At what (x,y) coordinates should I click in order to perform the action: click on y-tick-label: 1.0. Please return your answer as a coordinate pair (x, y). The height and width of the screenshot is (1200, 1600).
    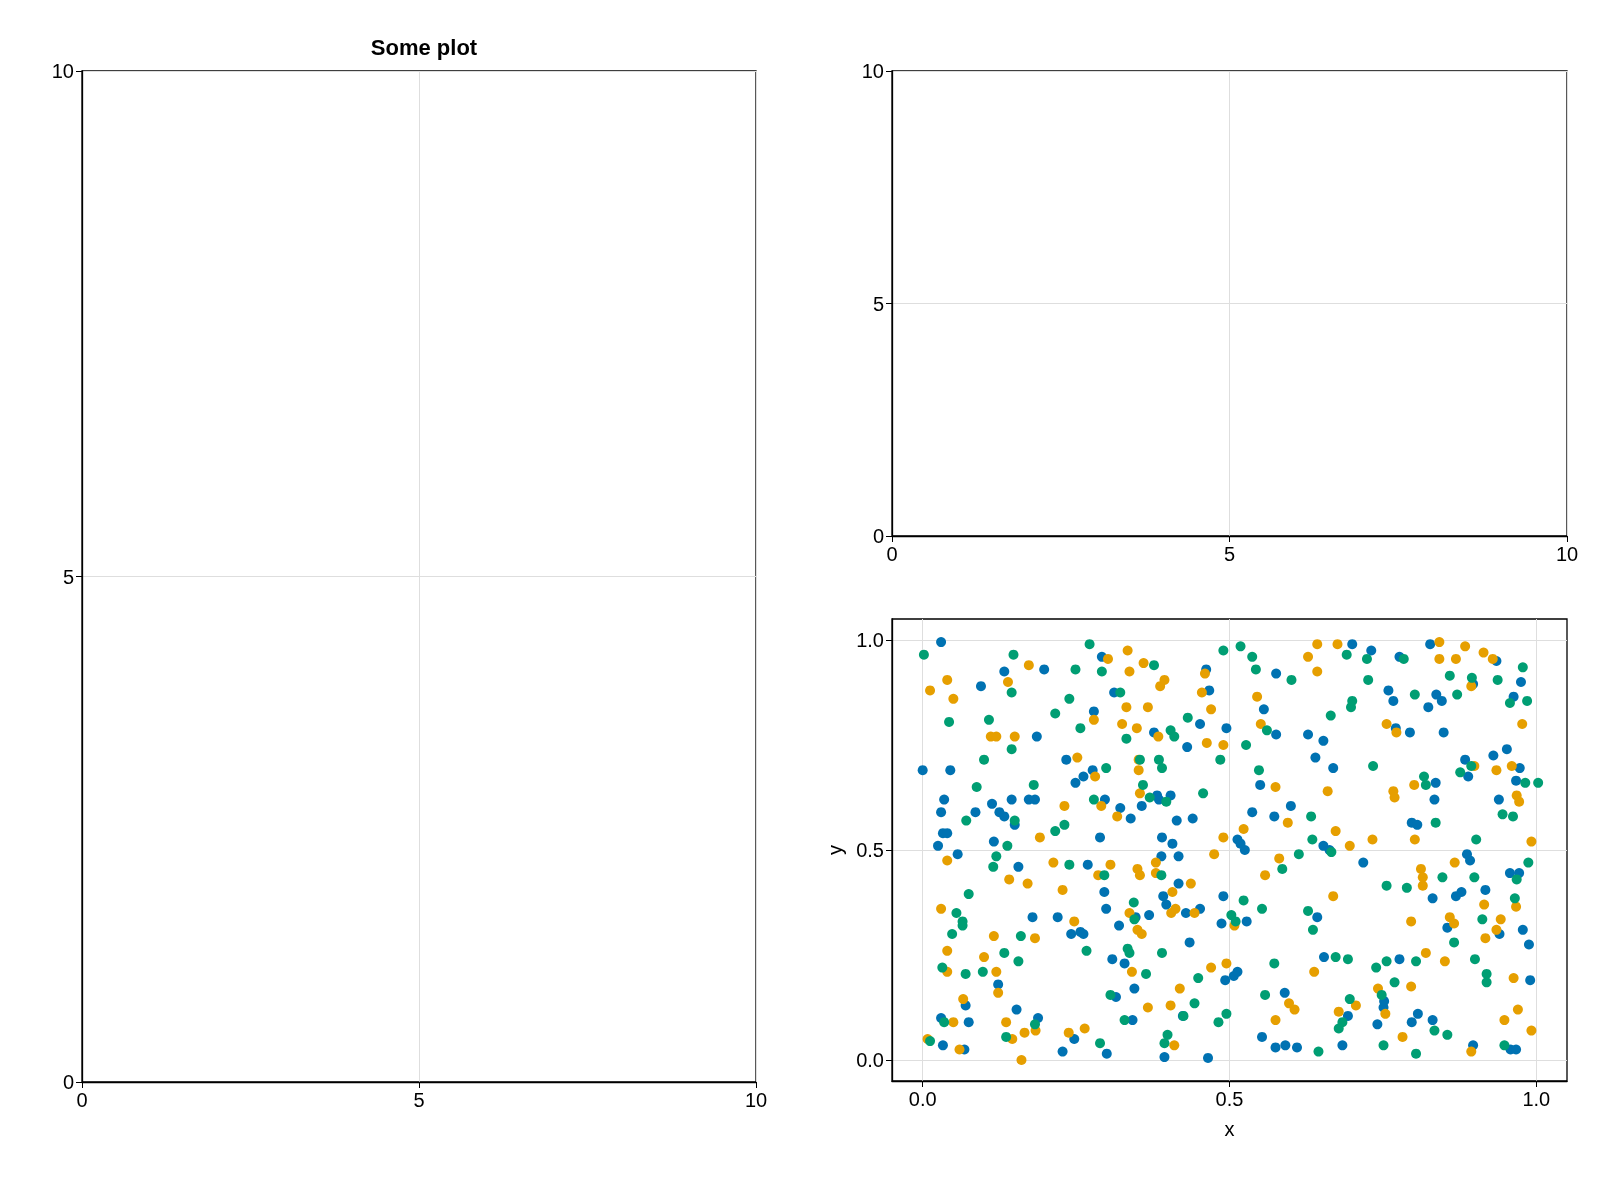
    Looking at the image, I should click on (870, 640).